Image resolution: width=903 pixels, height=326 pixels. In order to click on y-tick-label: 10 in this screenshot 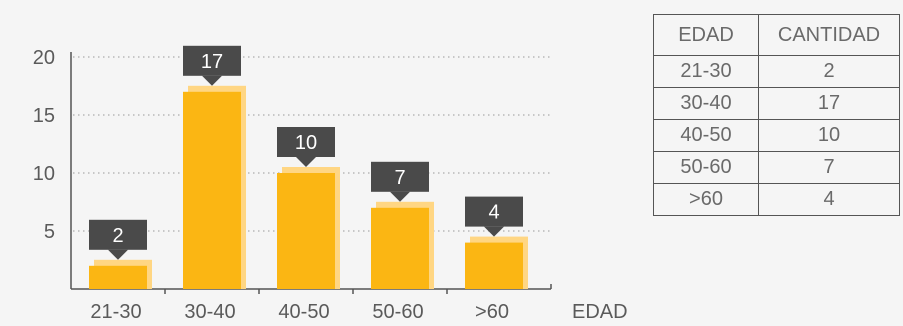, I will do `click(44, 174)`.